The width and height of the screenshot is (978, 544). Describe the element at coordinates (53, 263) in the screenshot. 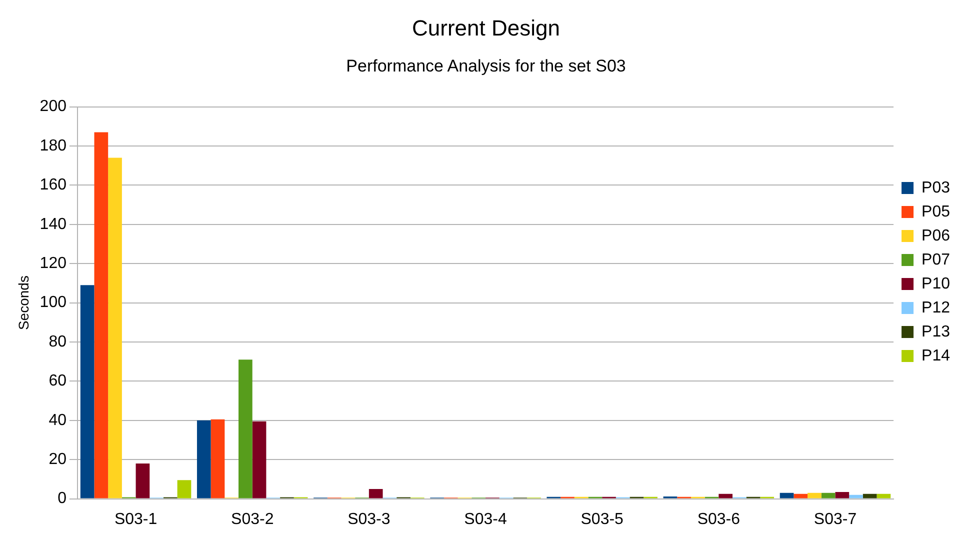

I see `y-tick-label: 120` at that location.